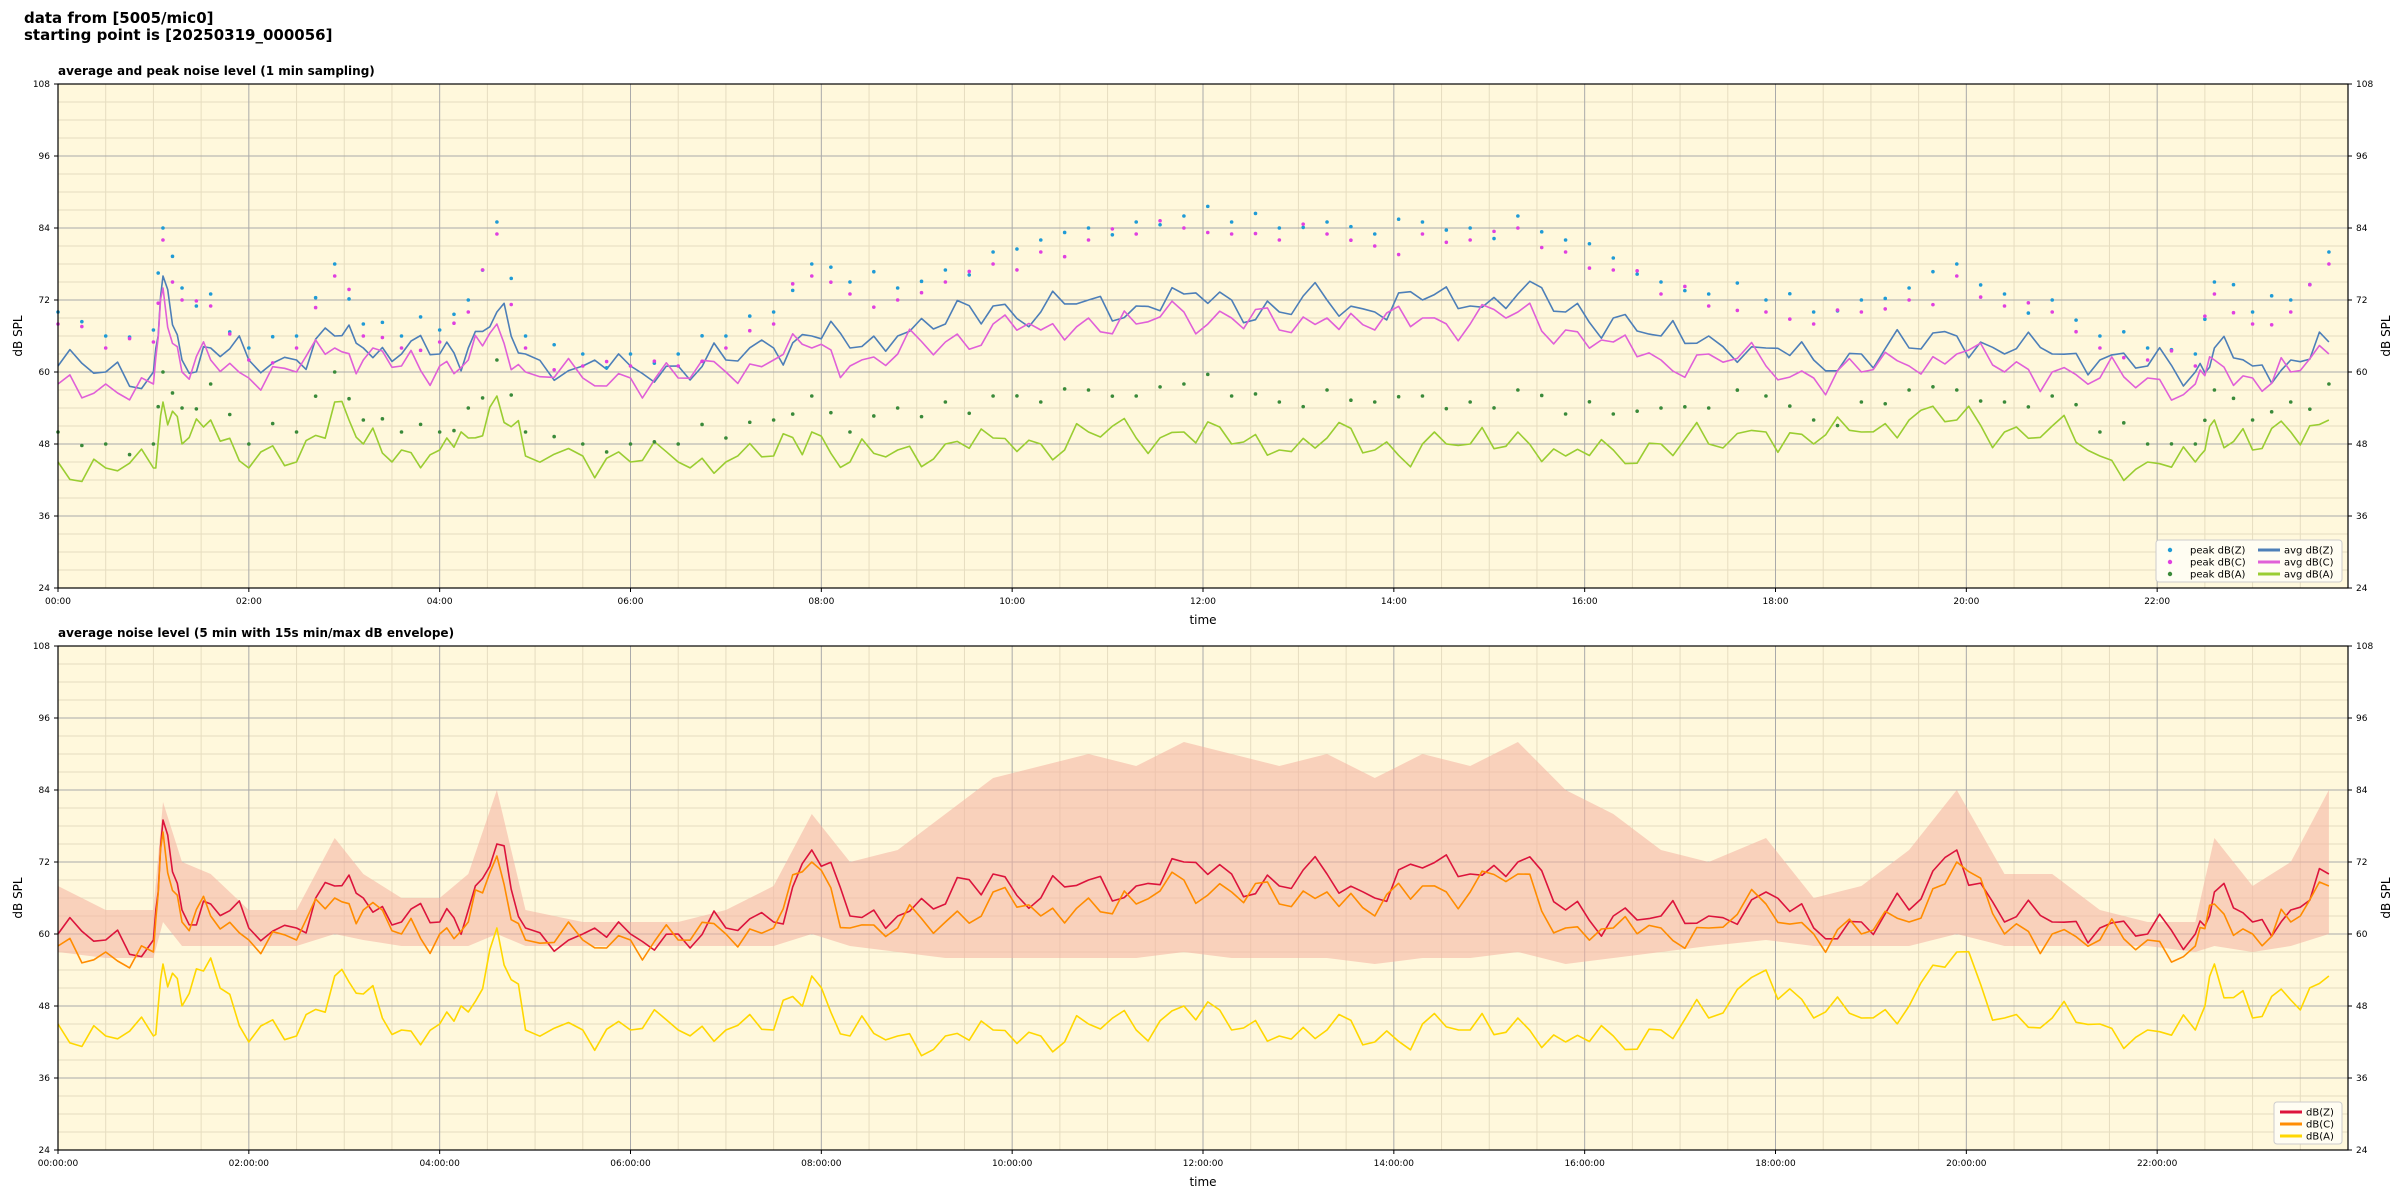 The height and width of the screenshot is (1200, 2400). What do you see at coordinates (45, 935) in the screenshot?
I see `y-tick-label-left: 60` at bounding box center [45, 935].